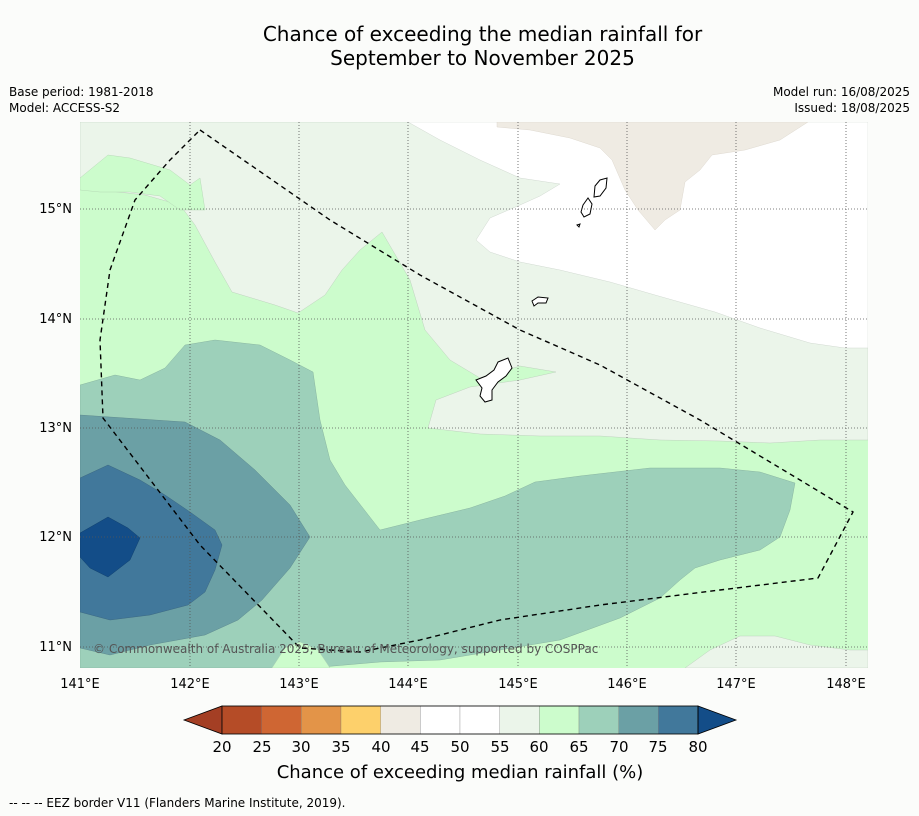 Image resolution: width=919 pixels, height=816 pixels. Describe the element at coordinates (202, 720) in the screenshot. I see `colorbar-min-arrow` at that location.